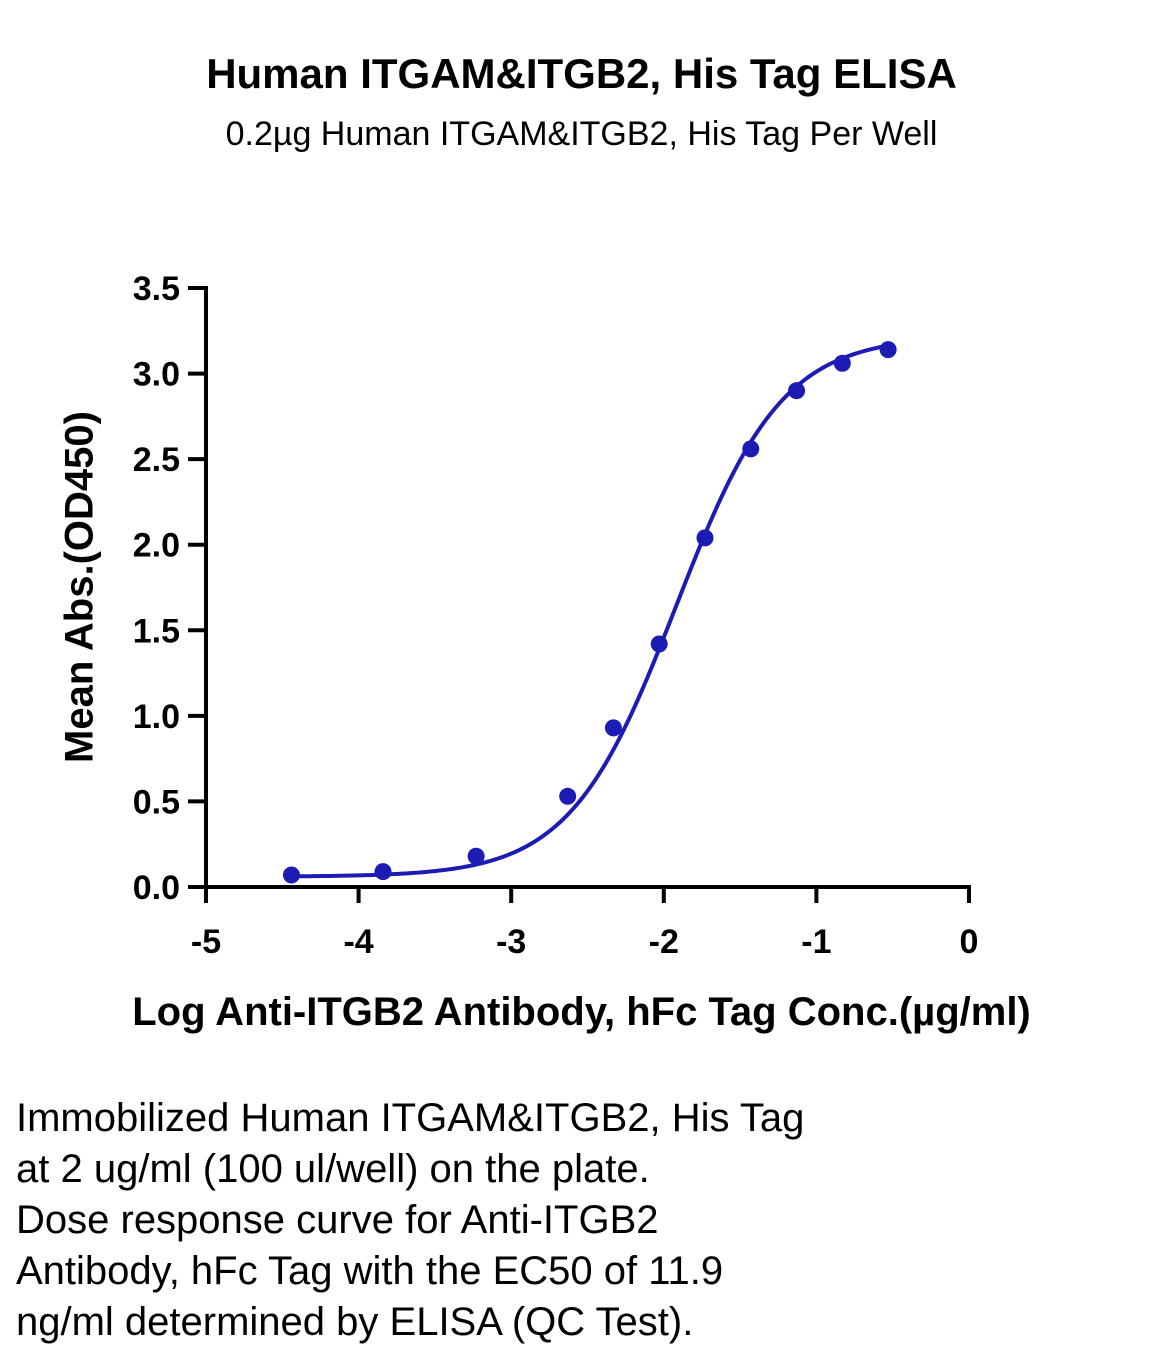  What do you see at coordinates (358, 942) in the screenshot?
I see `x-tick-label: -4` at bounding box center [358, 942].